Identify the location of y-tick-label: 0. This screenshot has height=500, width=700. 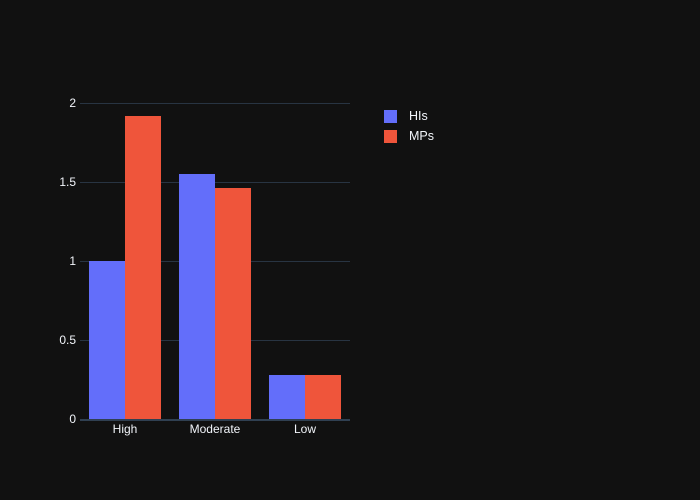
(72, 419).